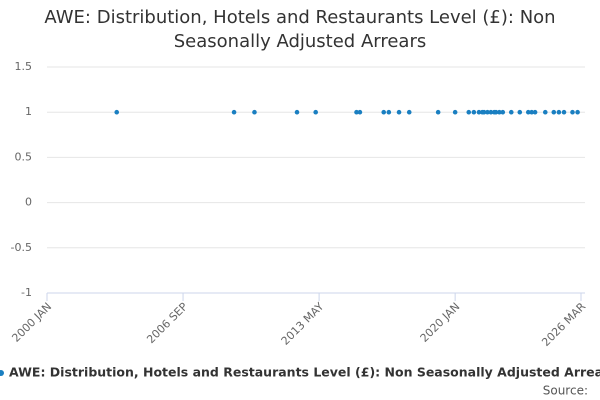  What do you see at coordinates (24, 66) in the screenshot?
I see `y-tick-label: 1.5` at bounding box center [24, 66].